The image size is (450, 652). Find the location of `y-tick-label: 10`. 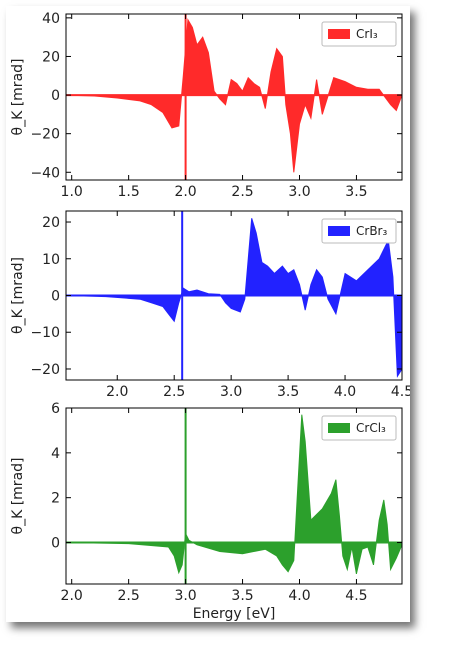

y-tick-label: 10 is located at coordinates (51, 260).